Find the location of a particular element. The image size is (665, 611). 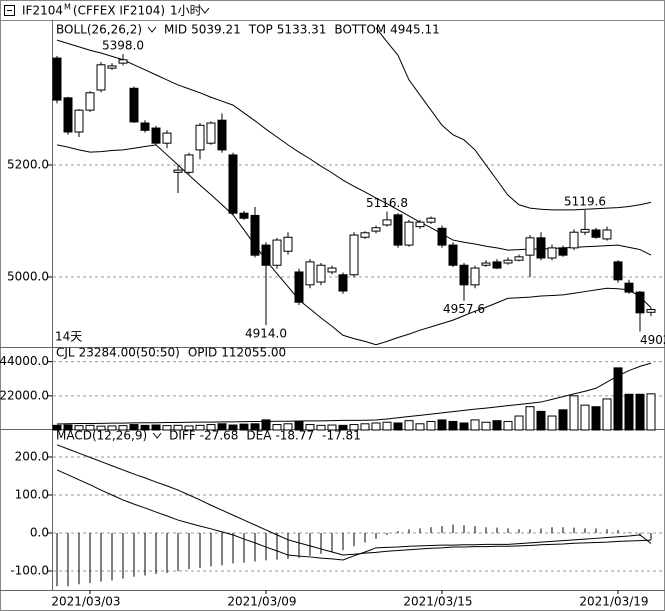

high-label: 5398.0 is located at coordinates (123, 46).